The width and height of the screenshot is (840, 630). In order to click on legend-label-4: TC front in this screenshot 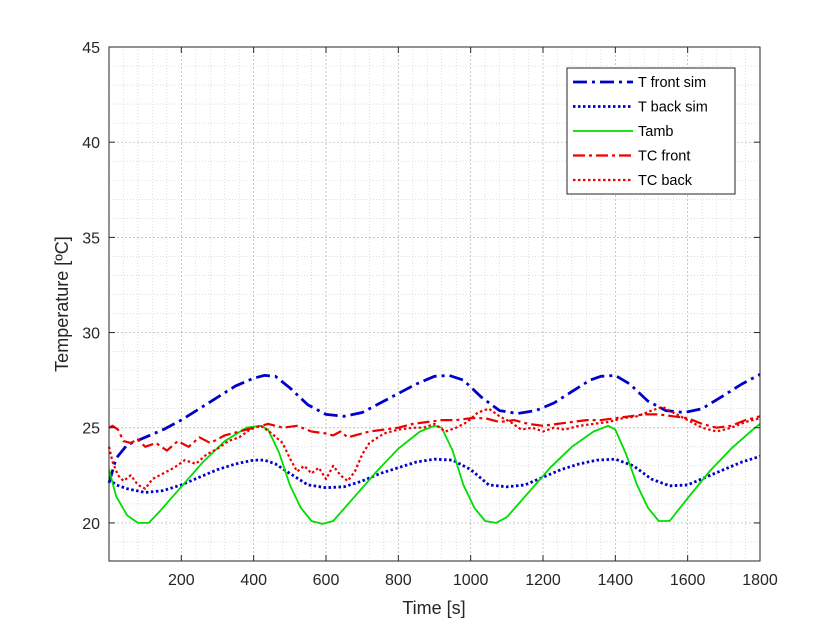, I will do `click(664, 157)`.